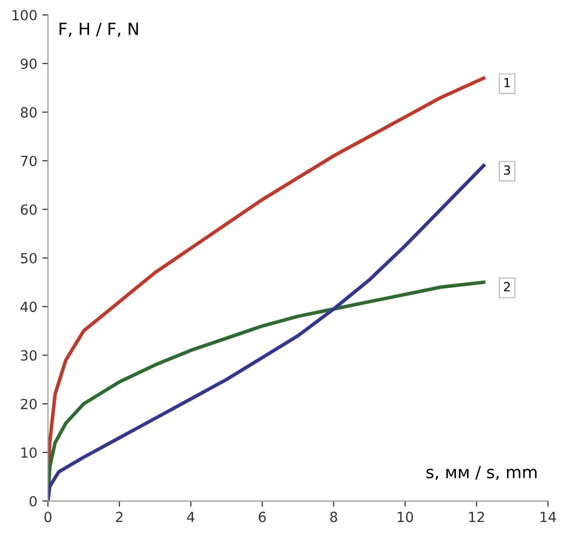 This screenshot has width=578, height=533. I want to click on x-tick-label: 2, so click(119, 517).